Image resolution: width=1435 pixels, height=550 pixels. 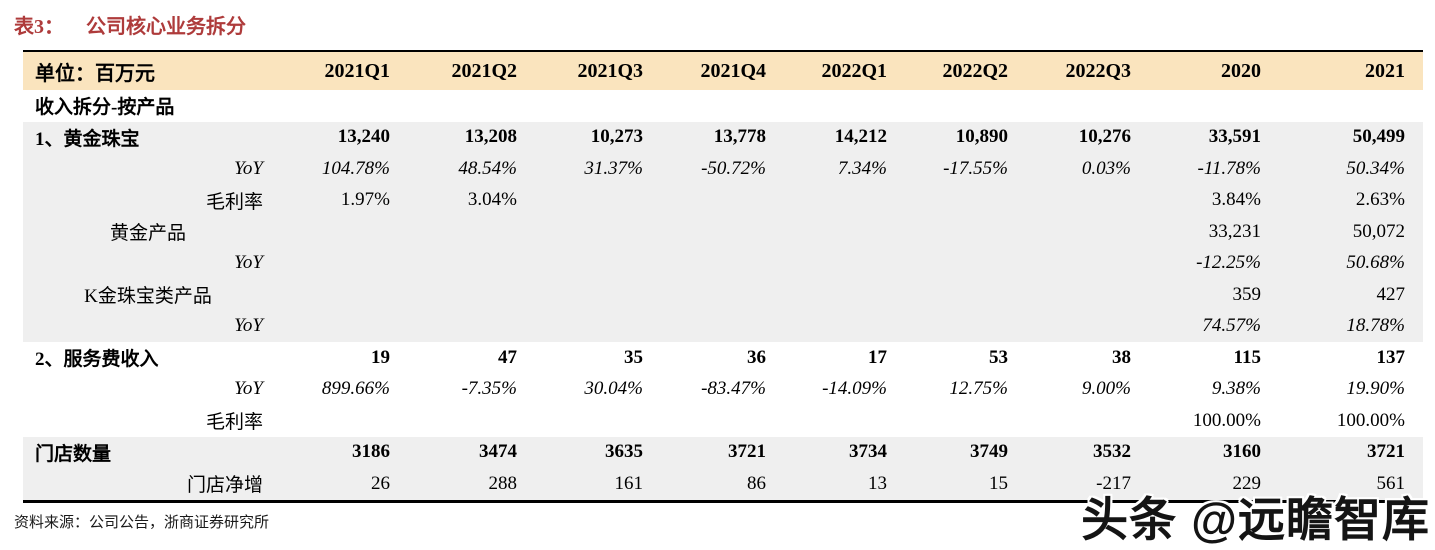 What do you see at coordinates (331, 70) in the screenshot?
I see `column-header: 2021Q1` at bounding box center [331, 70].